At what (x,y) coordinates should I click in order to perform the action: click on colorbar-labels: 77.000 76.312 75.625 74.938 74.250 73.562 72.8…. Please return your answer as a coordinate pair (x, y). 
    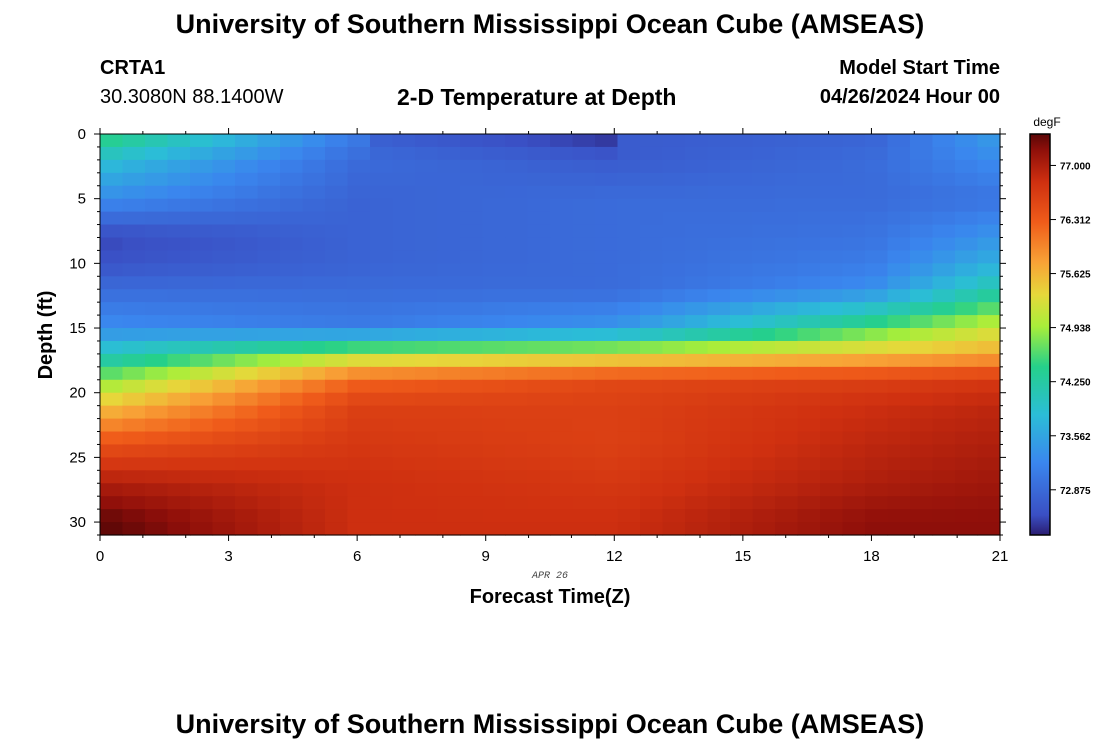
    Looking at the image, I should click on (1070, 329).